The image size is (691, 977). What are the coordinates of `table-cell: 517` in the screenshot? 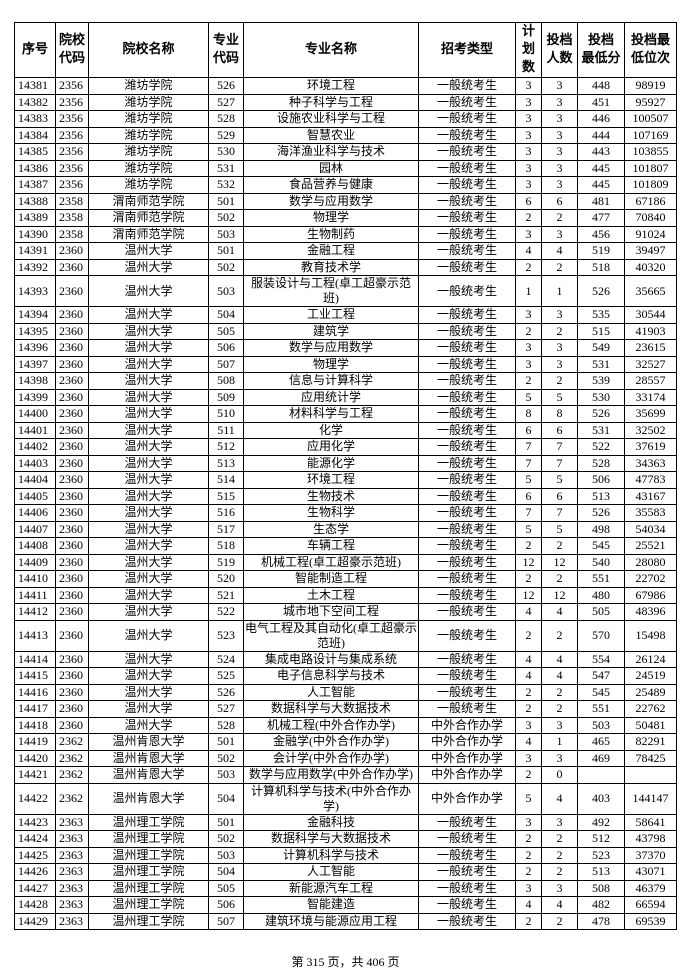 It's located at (226, 529).